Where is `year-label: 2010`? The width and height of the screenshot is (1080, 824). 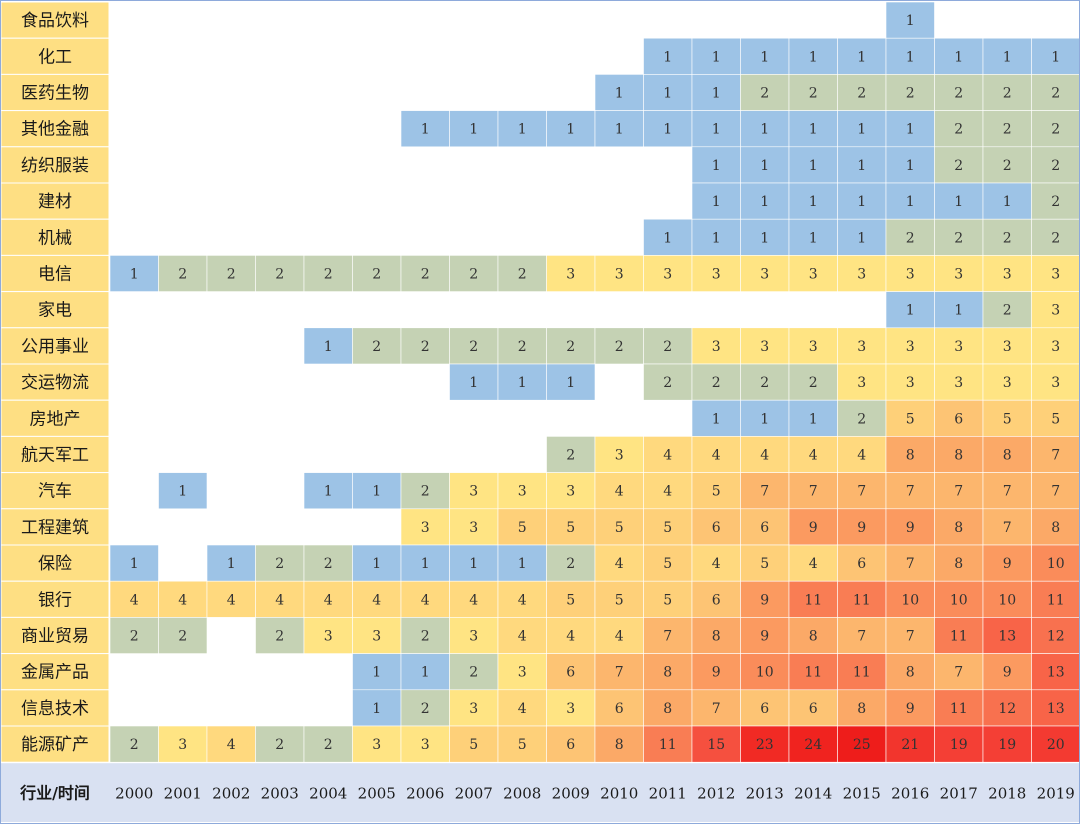 year-label: 2010 is located at coordinates (619, 794).